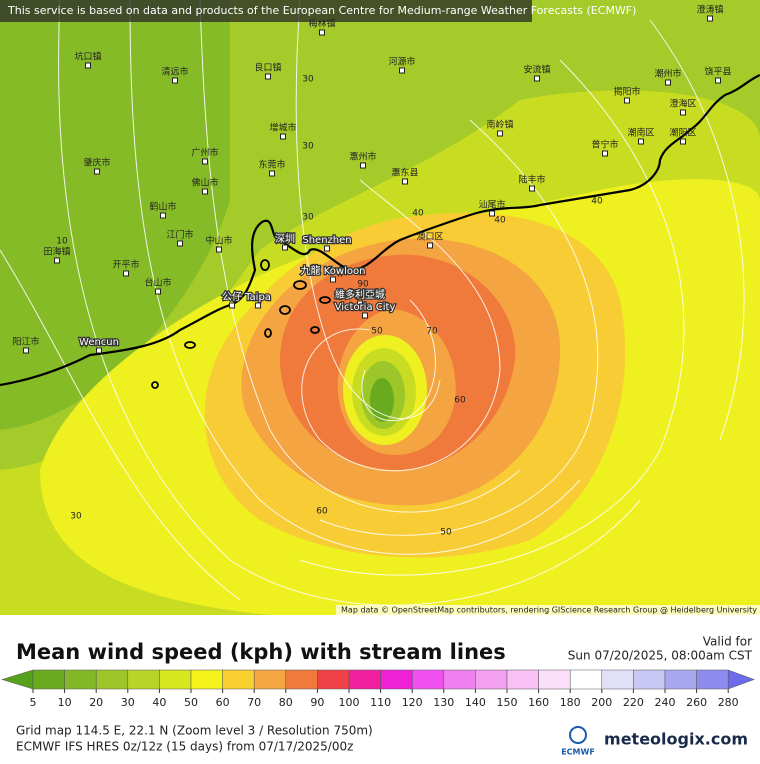 This screenshot has width=760, height=764. I want to click on ecmwf-icon, so click(578, 735).